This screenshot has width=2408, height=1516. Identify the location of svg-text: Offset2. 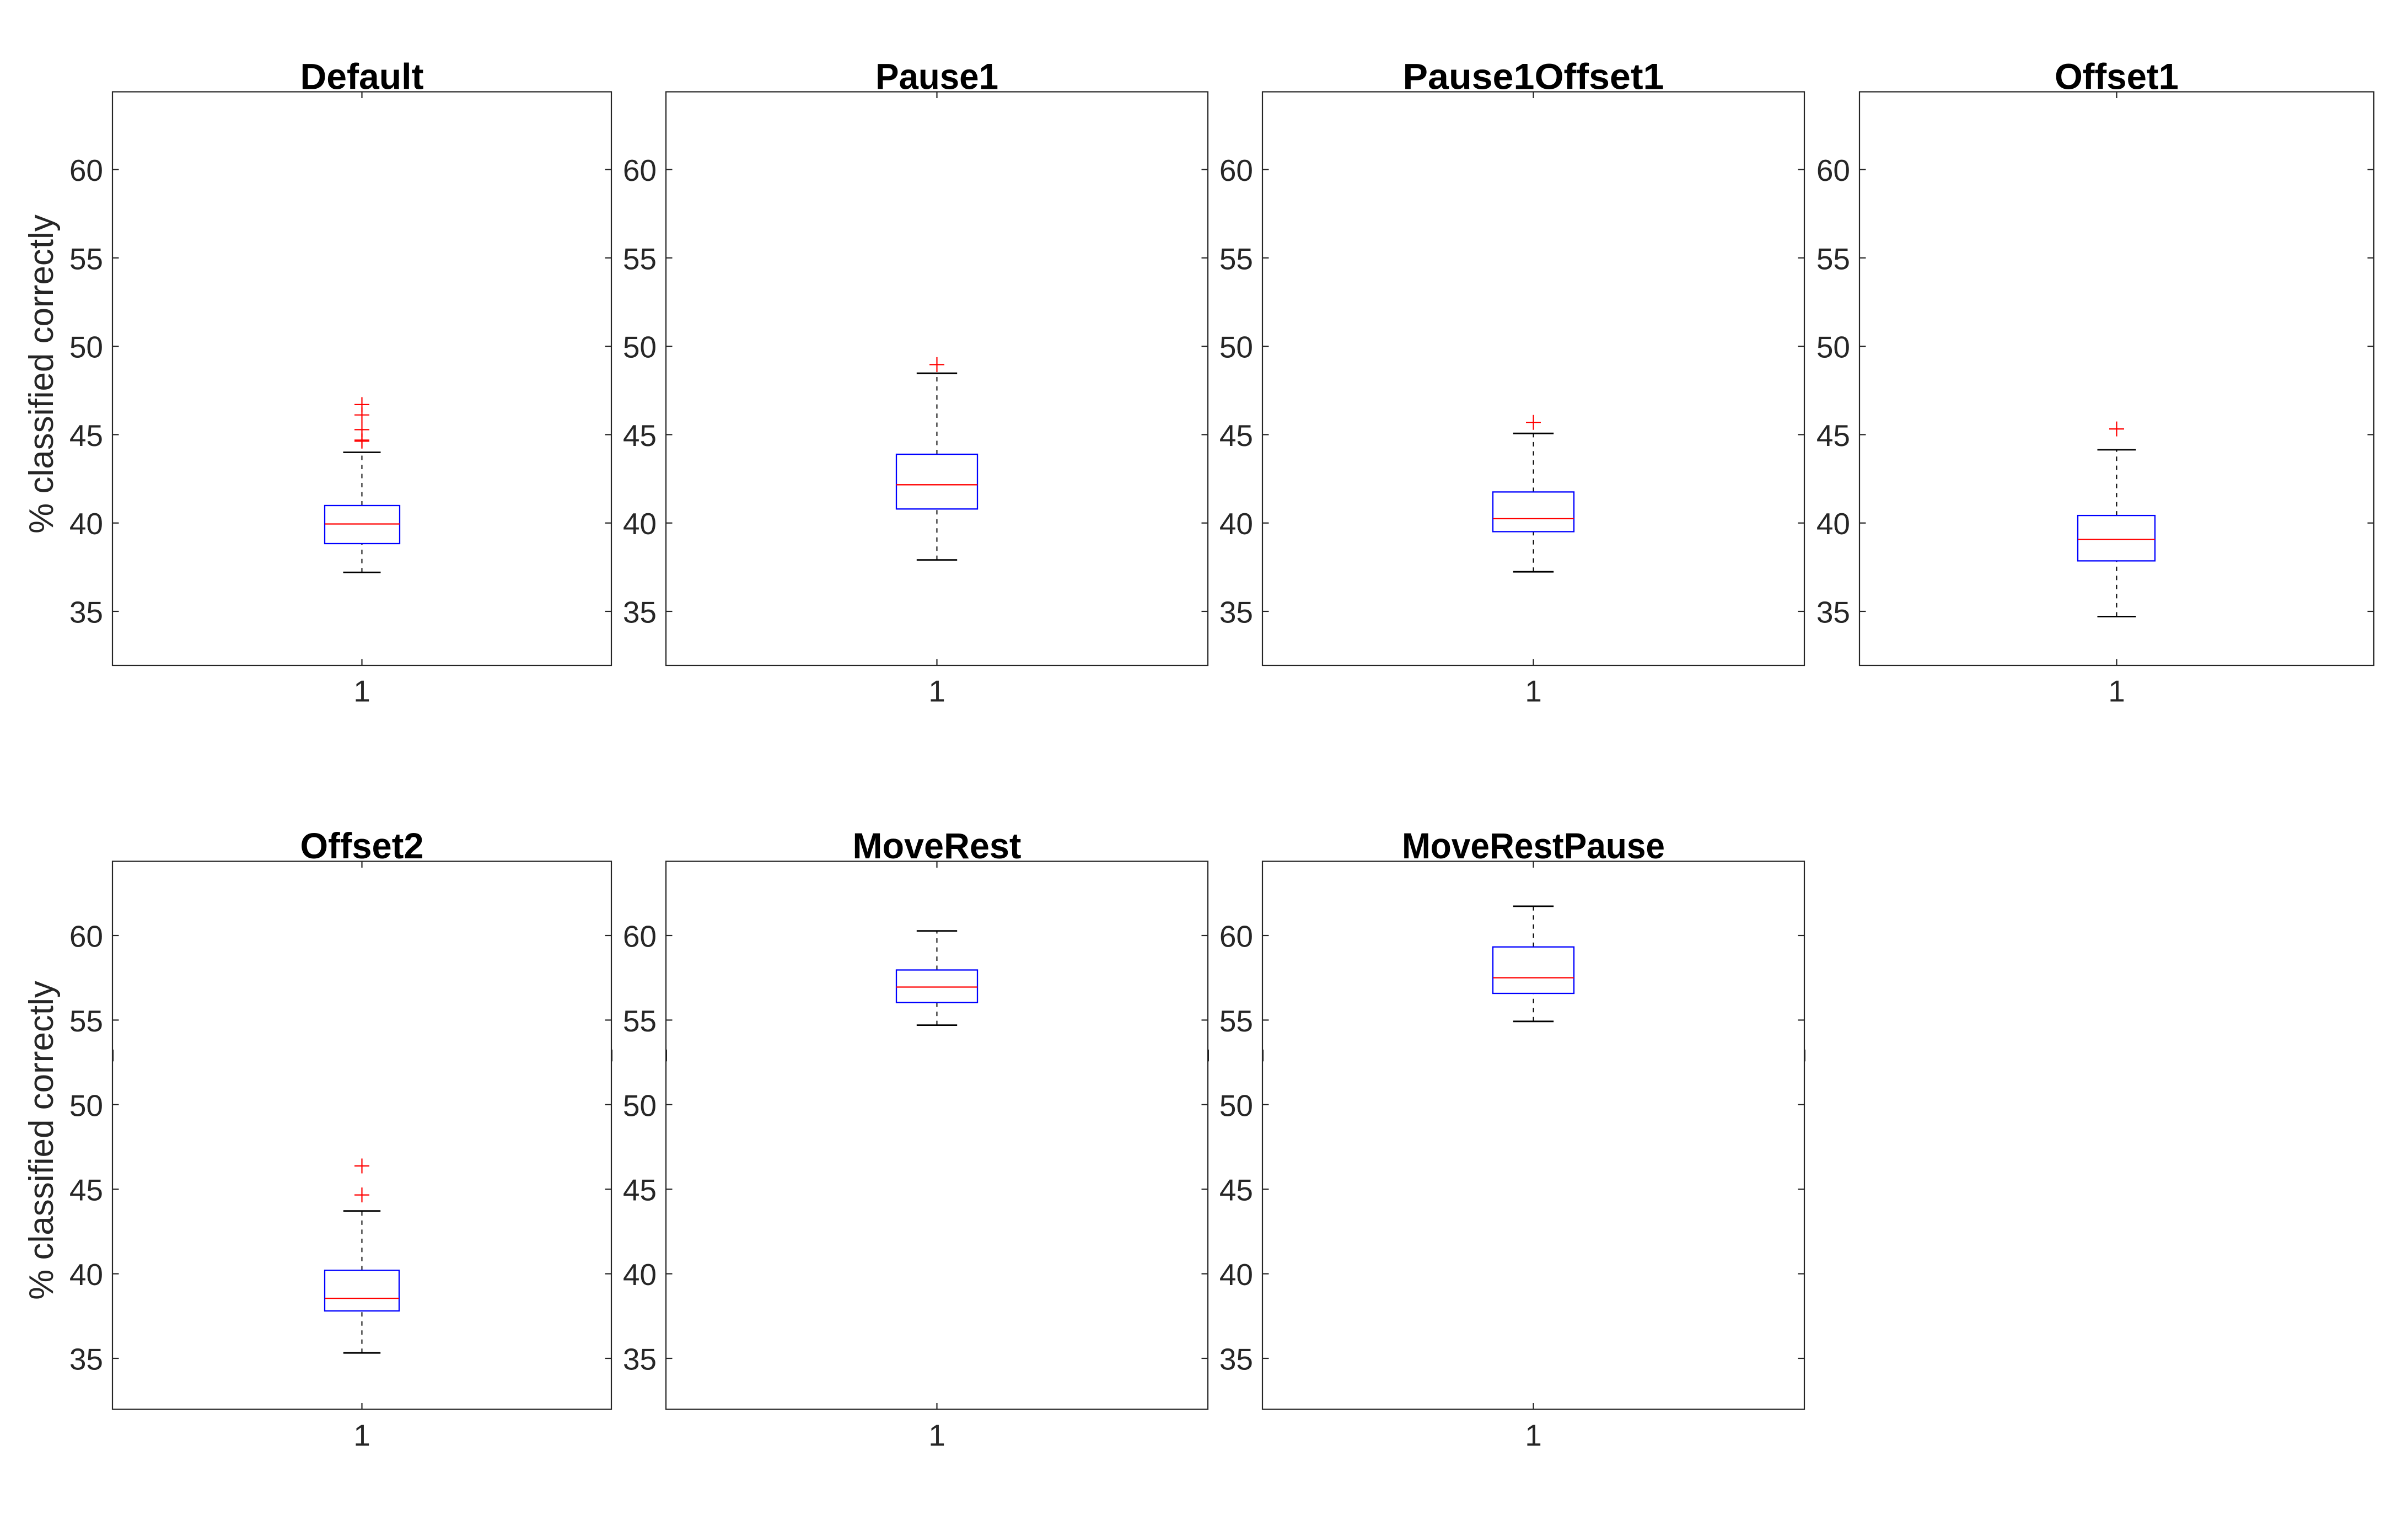
(362, 845).